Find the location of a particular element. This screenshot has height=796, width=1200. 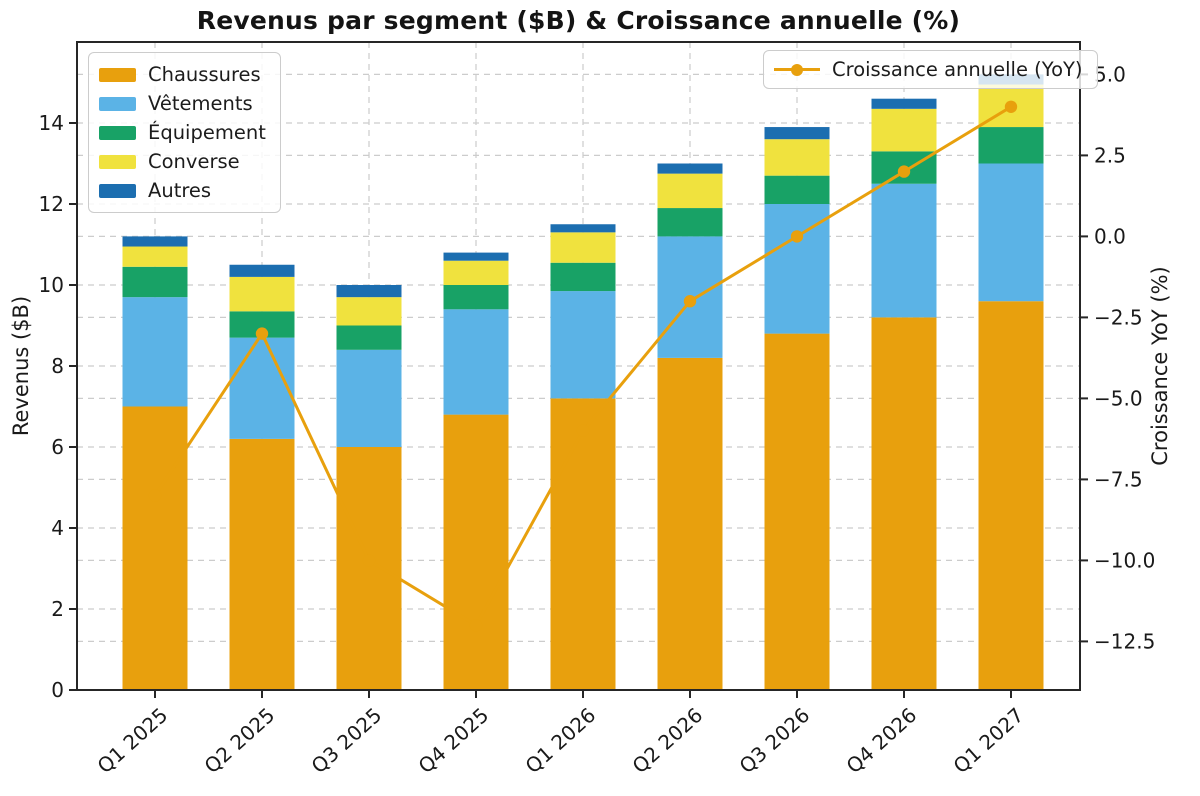

legend-label: Converse is located at coordinates (194, 161).